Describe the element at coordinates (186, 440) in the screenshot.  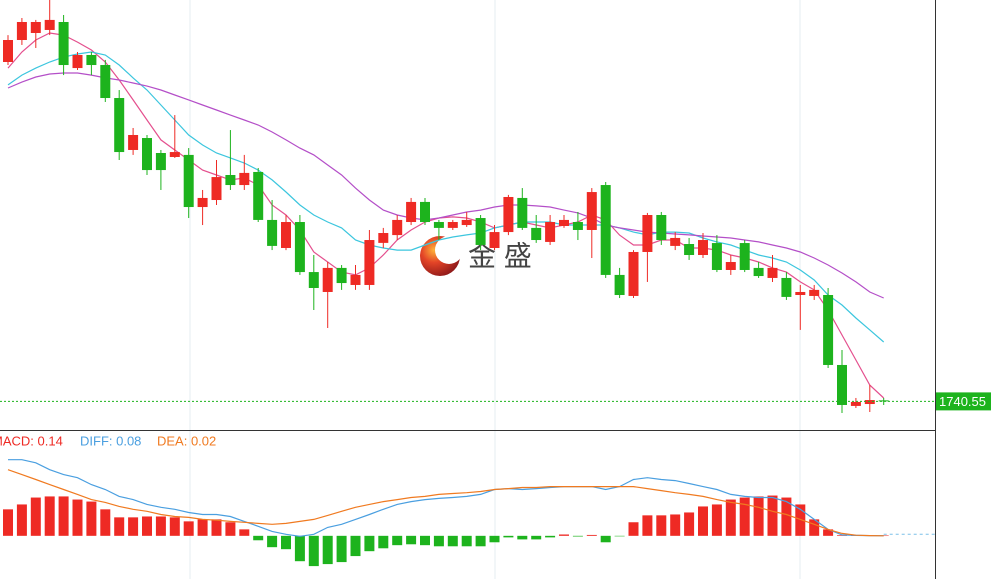
I see `legend-label: DEA: 0.02` at that location.